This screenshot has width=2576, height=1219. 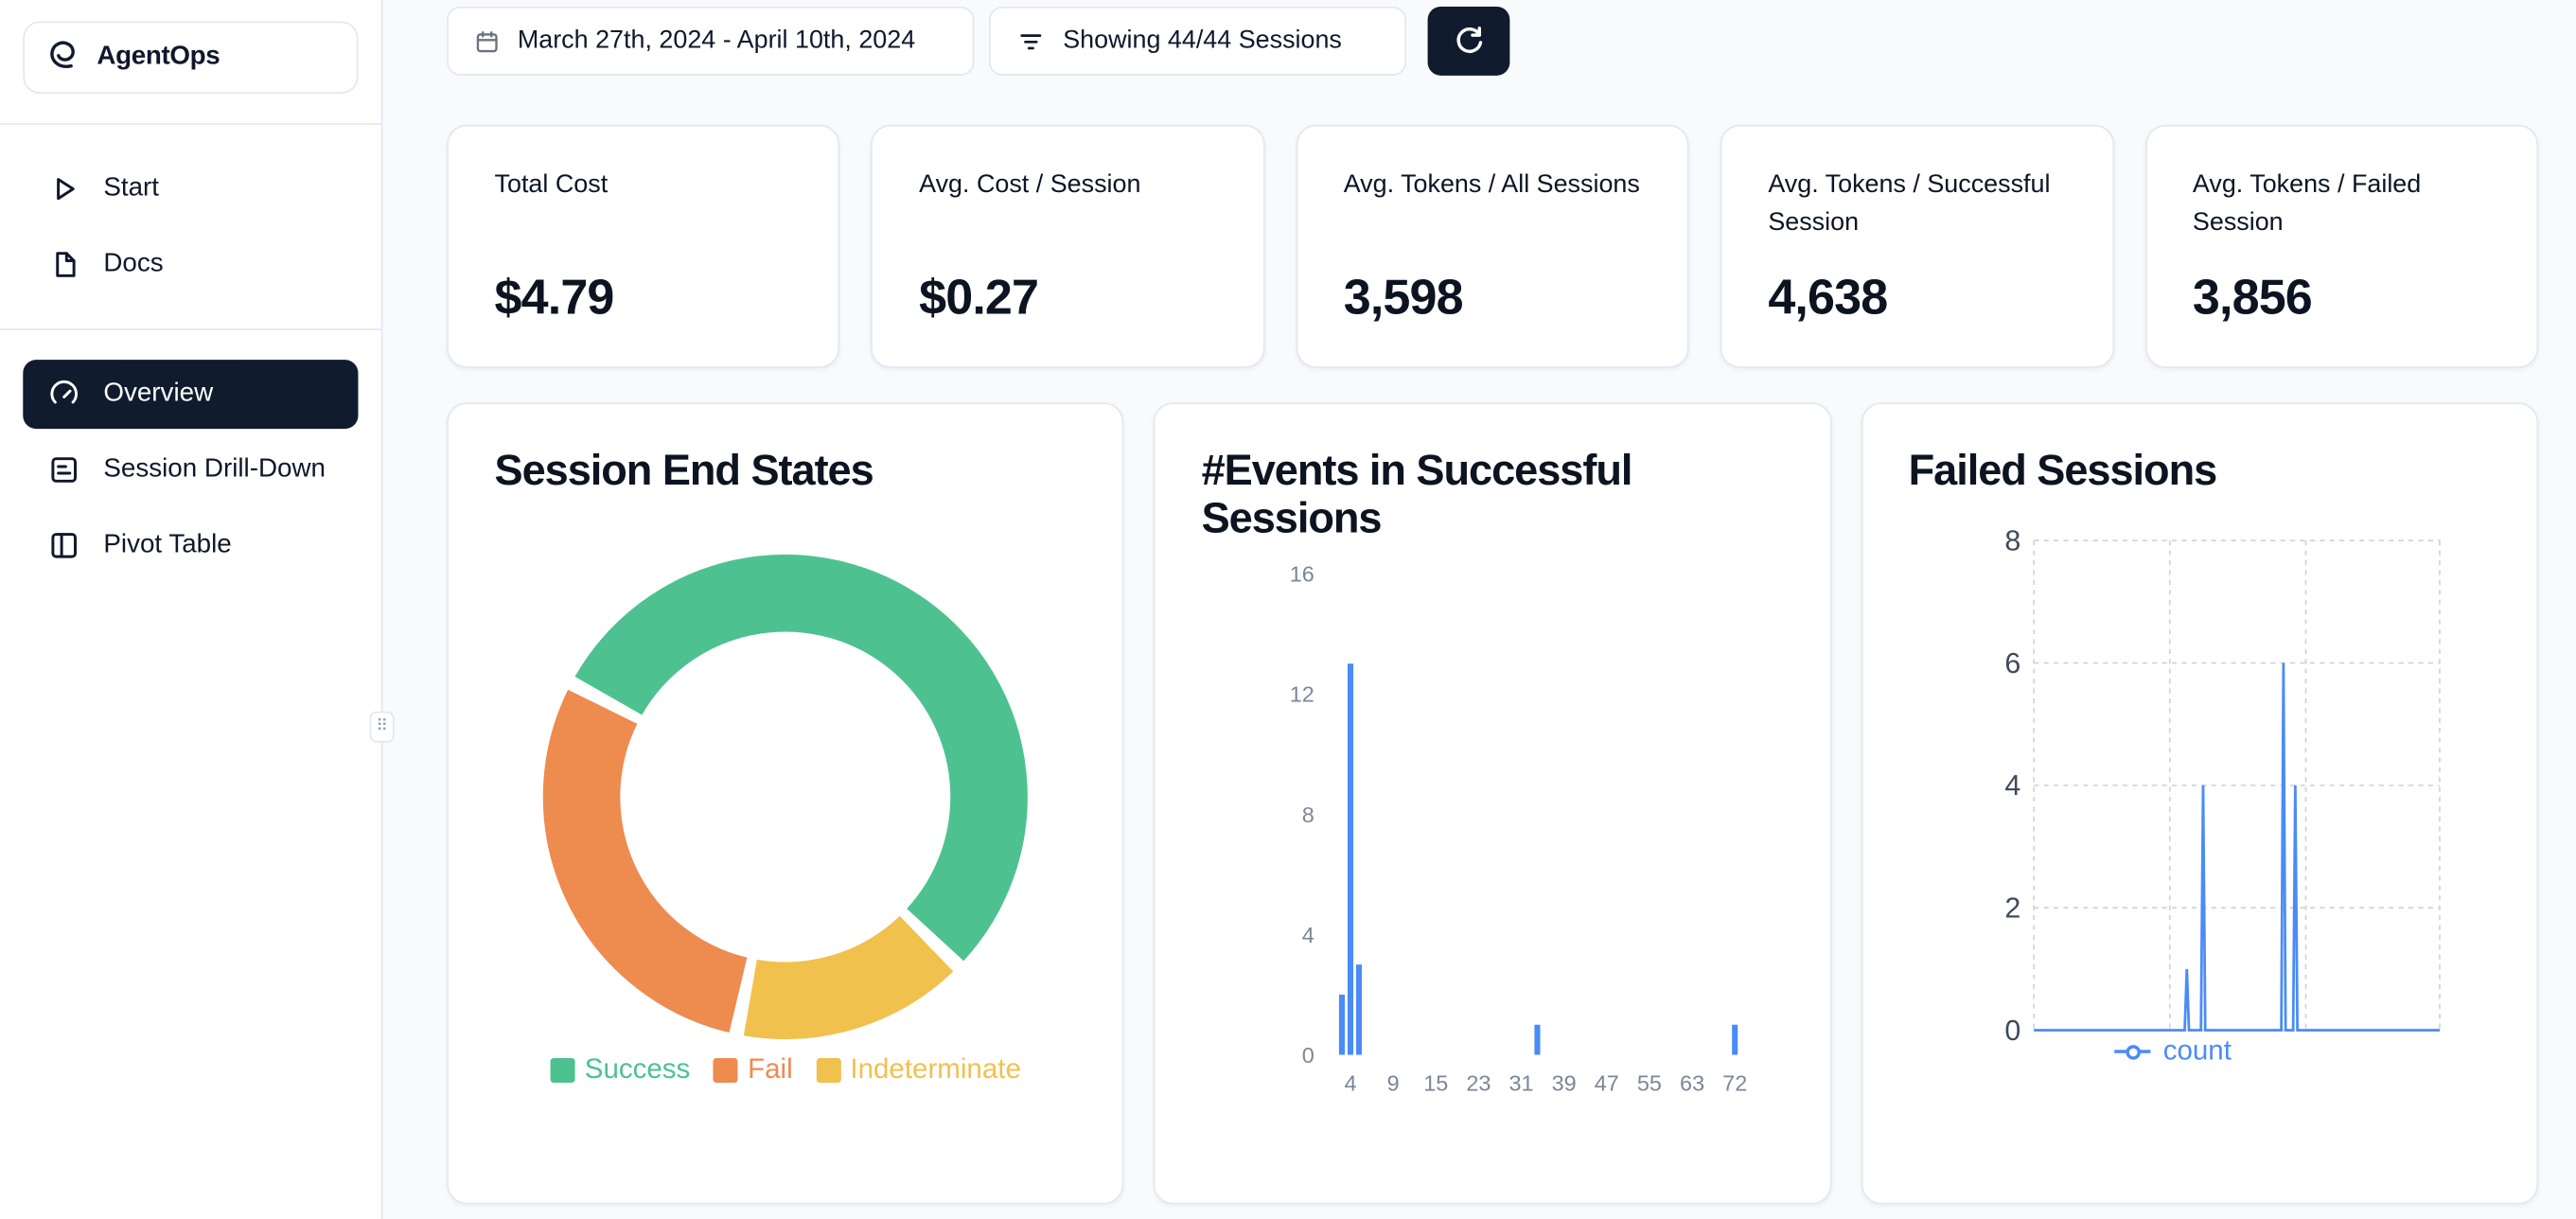 I want to click on sidebar-item-label: Session Drill-Down, so click(x=214, y=469).